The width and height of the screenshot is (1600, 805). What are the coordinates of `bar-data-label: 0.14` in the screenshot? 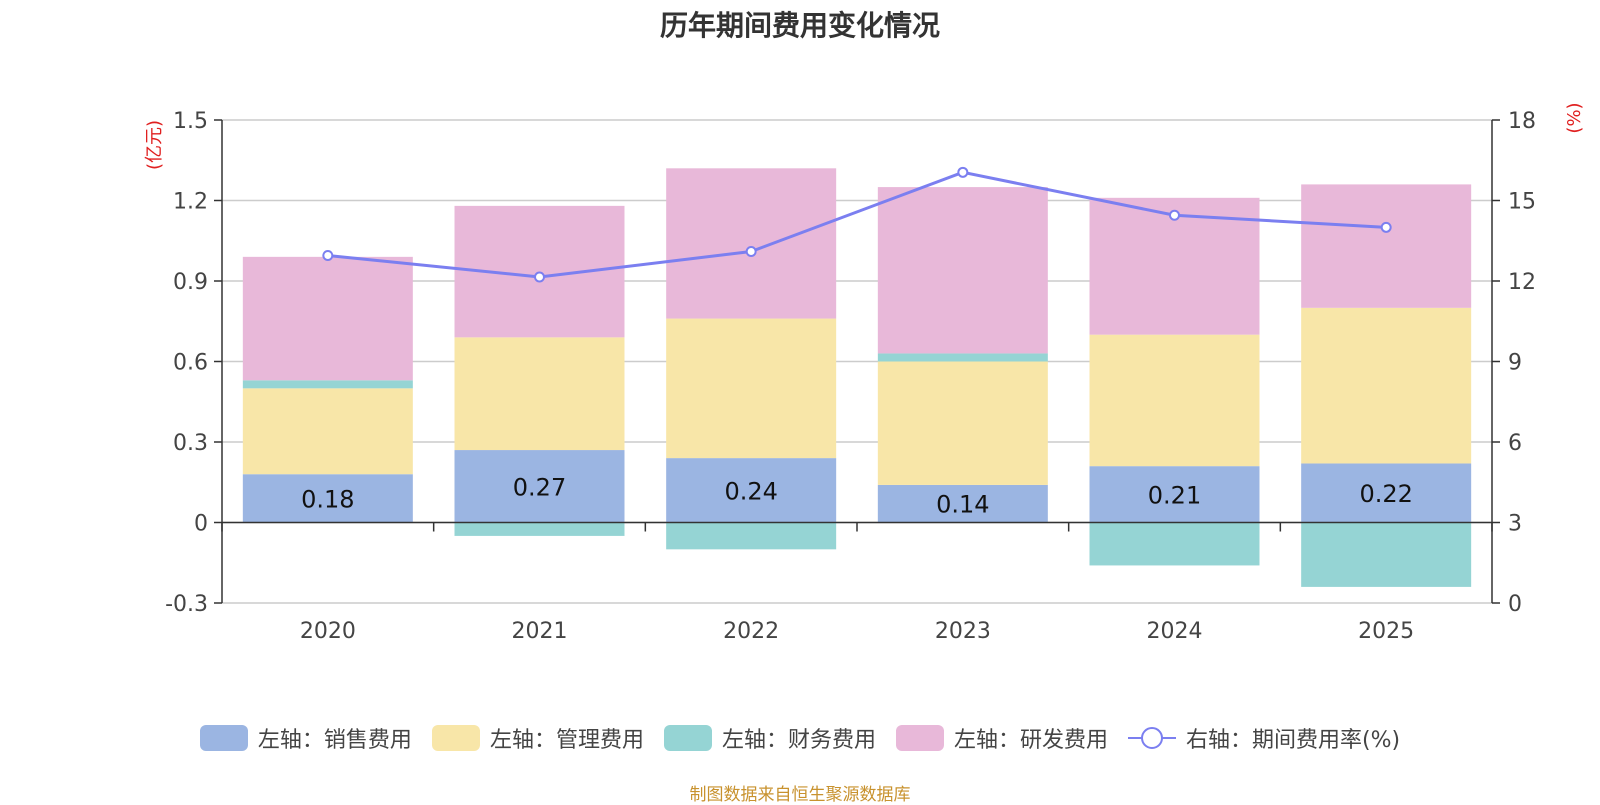 It's located at (962, 505).